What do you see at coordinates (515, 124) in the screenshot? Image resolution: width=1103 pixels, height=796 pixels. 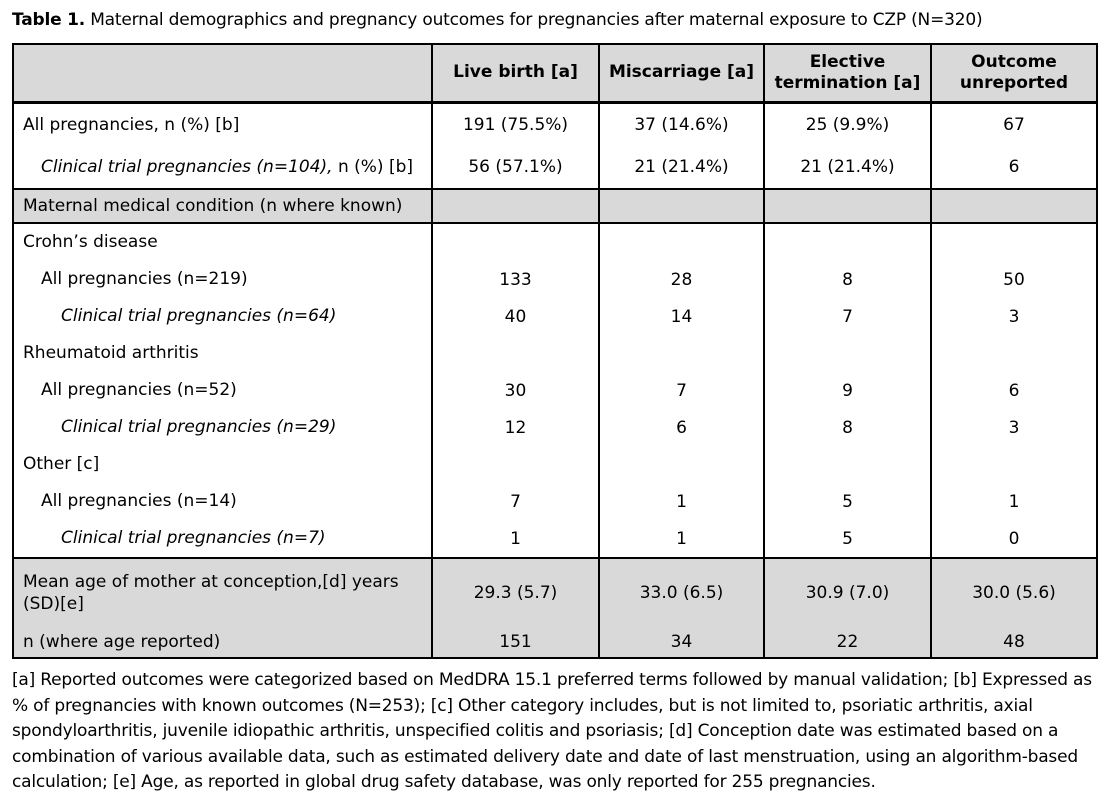 I see `cell-value: 191 (75.5%)` at bounding box center [515, 124].